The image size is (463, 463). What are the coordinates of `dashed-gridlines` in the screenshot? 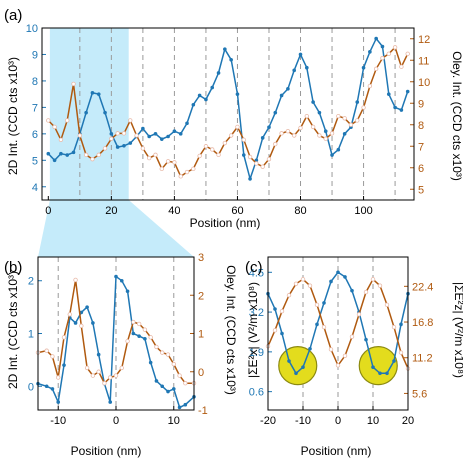 It's located at (338, 333).